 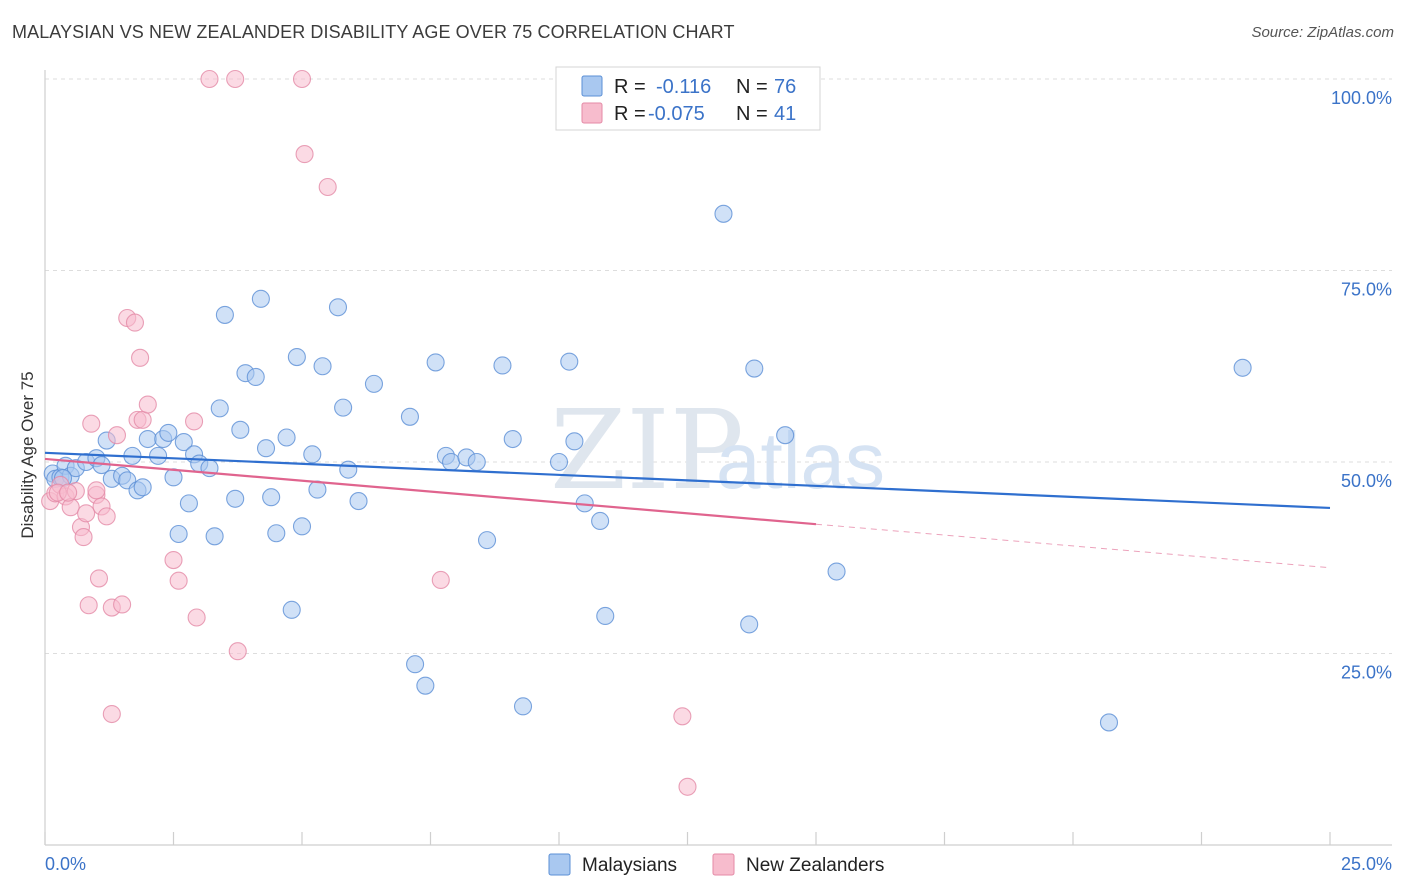 I want to click on watermark-zip: ZIP, so click(x=647, y=450).